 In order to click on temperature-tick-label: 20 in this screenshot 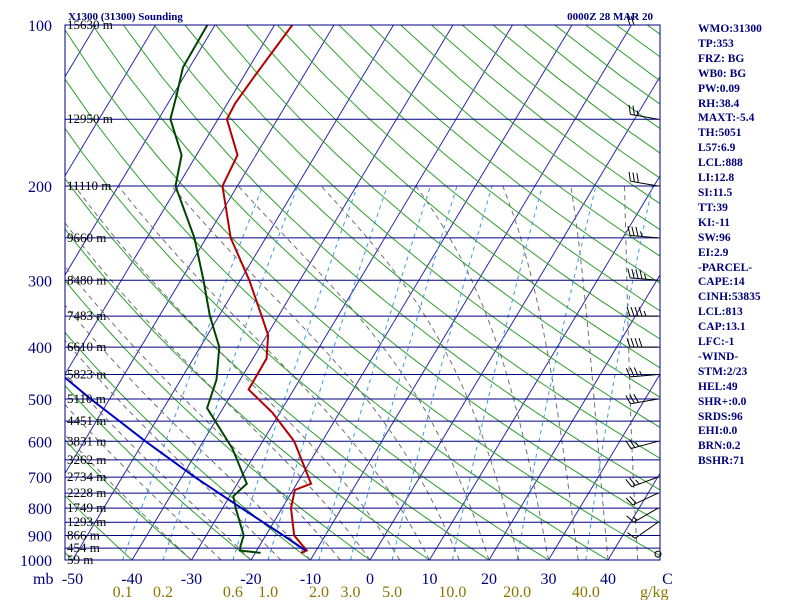, I will do `click(489, 579)`.